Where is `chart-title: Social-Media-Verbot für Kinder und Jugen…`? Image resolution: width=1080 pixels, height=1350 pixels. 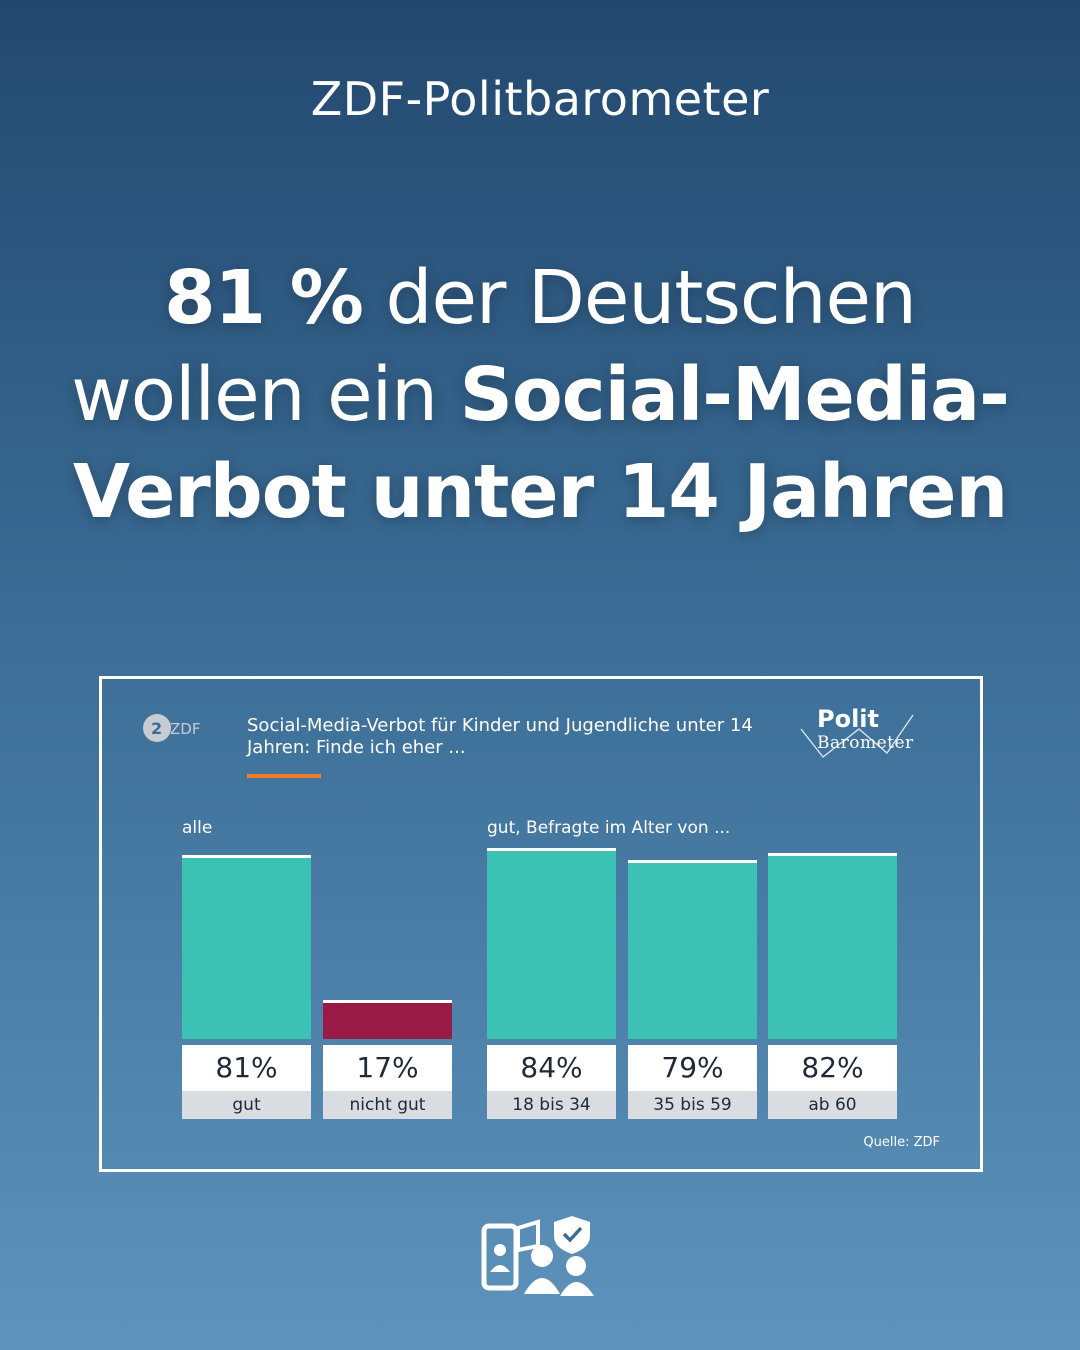
chart-title: Social-Media-Verbot für Kinder und Jugen… is located at coordinates (500, 736).